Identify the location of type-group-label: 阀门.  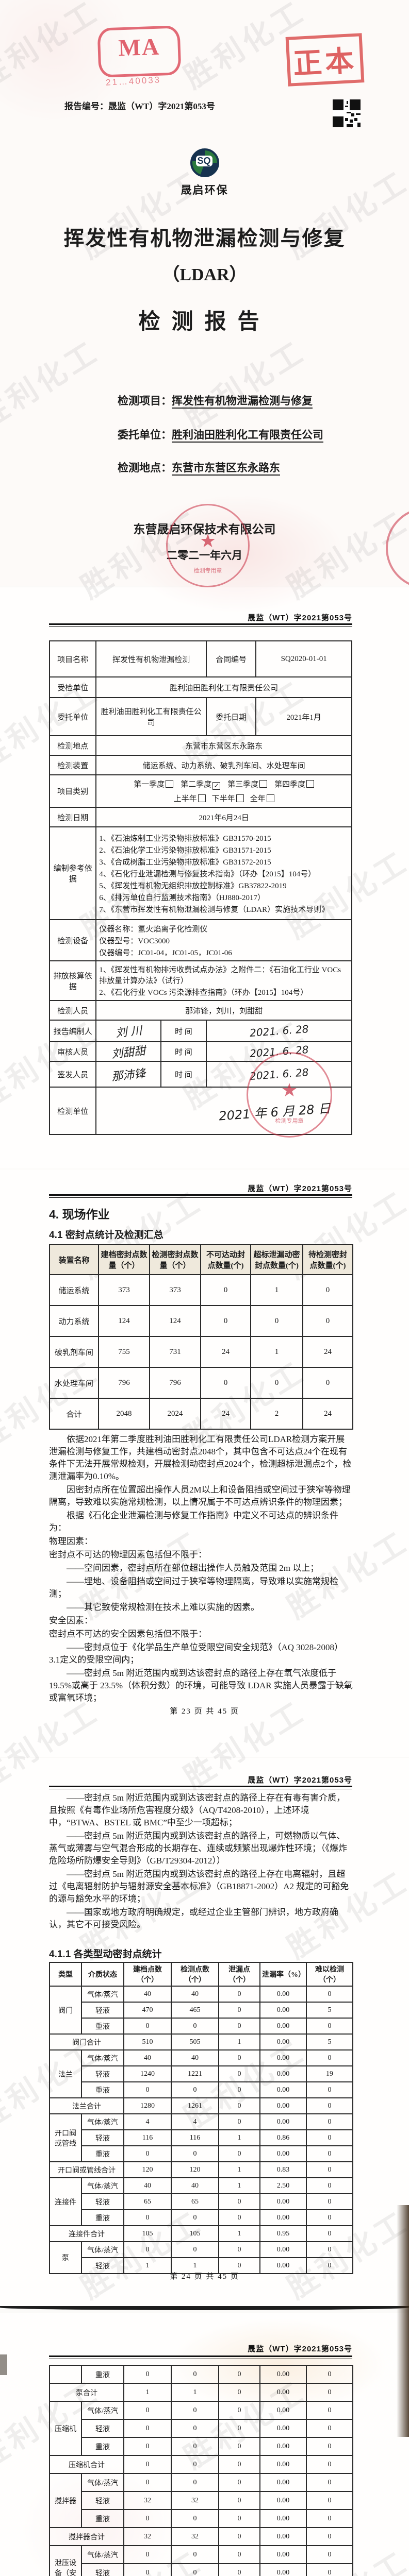
(65, 2010).